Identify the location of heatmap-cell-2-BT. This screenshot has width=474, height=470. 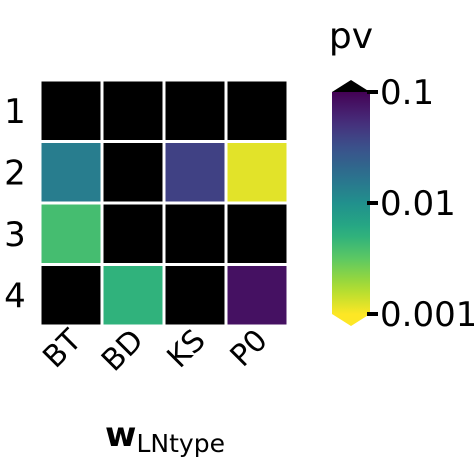
(71, 172).